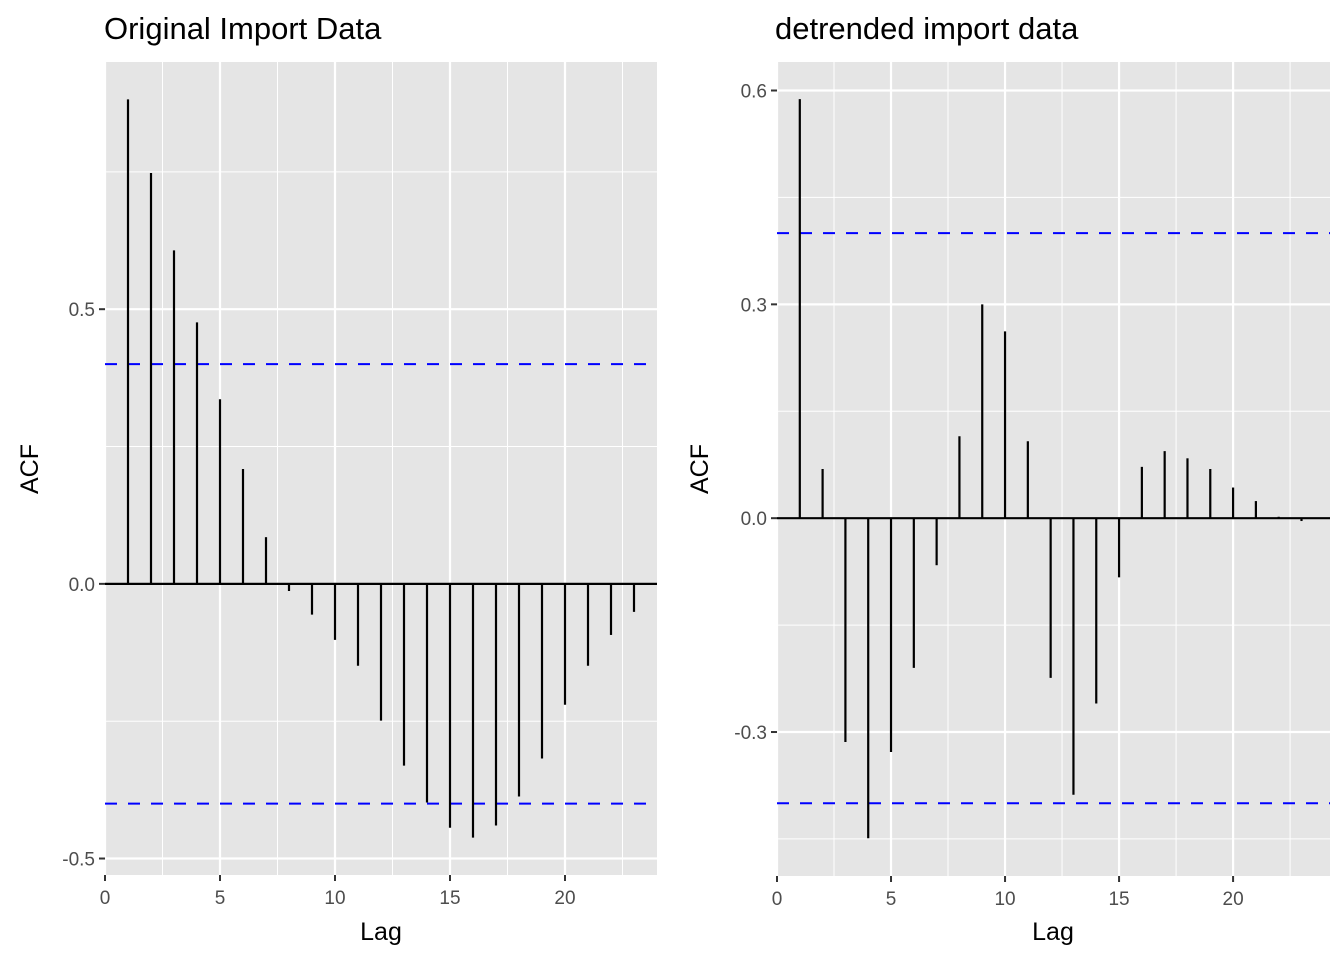 This screenshot has height=960, width=1344. I want to click on y-tick-label: 0.5, so click(82, 310).